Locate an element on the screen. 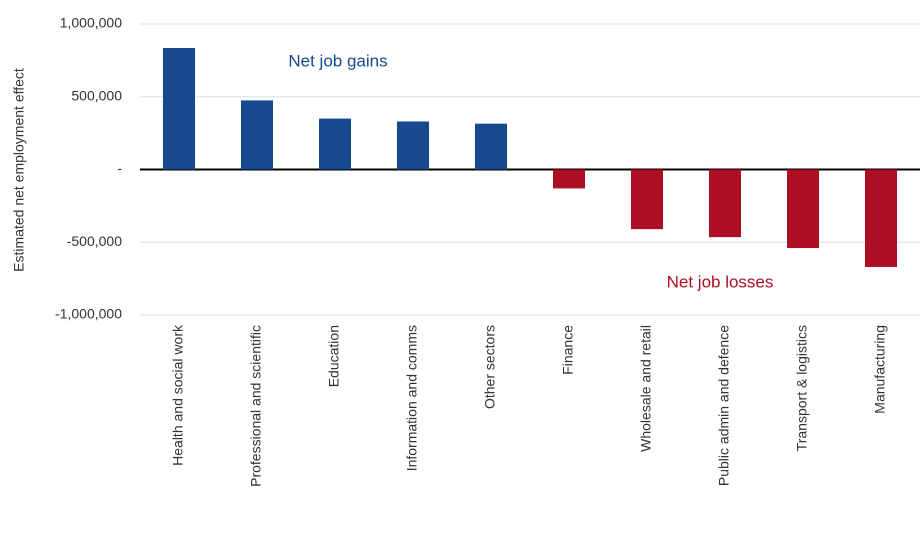 The height and width of the screenshot is (549, 920). x-tick-label: Wholesale and retail is located at coordinates (646, 388).